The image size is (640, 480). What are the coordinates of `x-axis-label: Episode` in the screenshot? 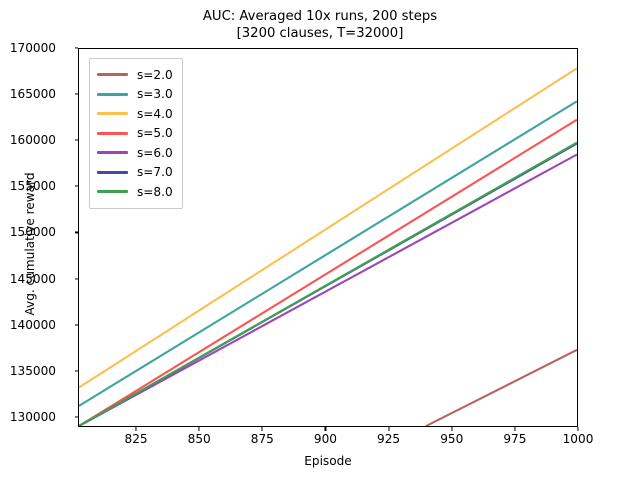 It's located at (328, 461).